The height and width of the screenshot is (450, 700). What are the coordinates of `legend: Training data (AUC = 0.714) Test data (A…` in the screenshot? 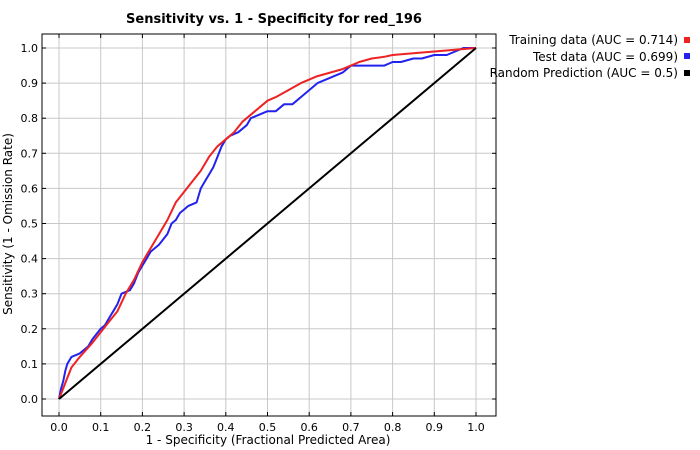 It's located at (590, 57).